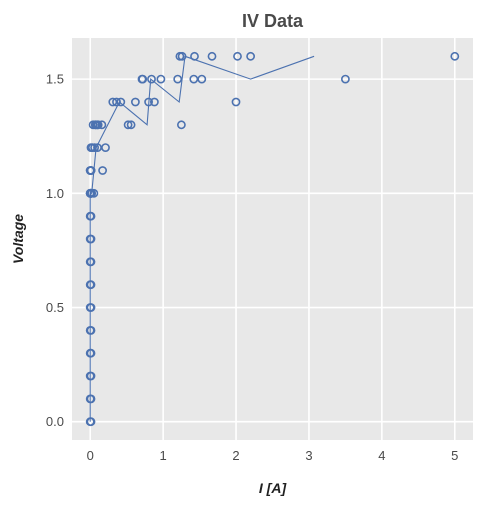 Image resolution: width=483 pixels, height=506 pixels. Describe the element at coordinates (454, 455) in the screenshot. I see `x-tick-label: 5` at that location.